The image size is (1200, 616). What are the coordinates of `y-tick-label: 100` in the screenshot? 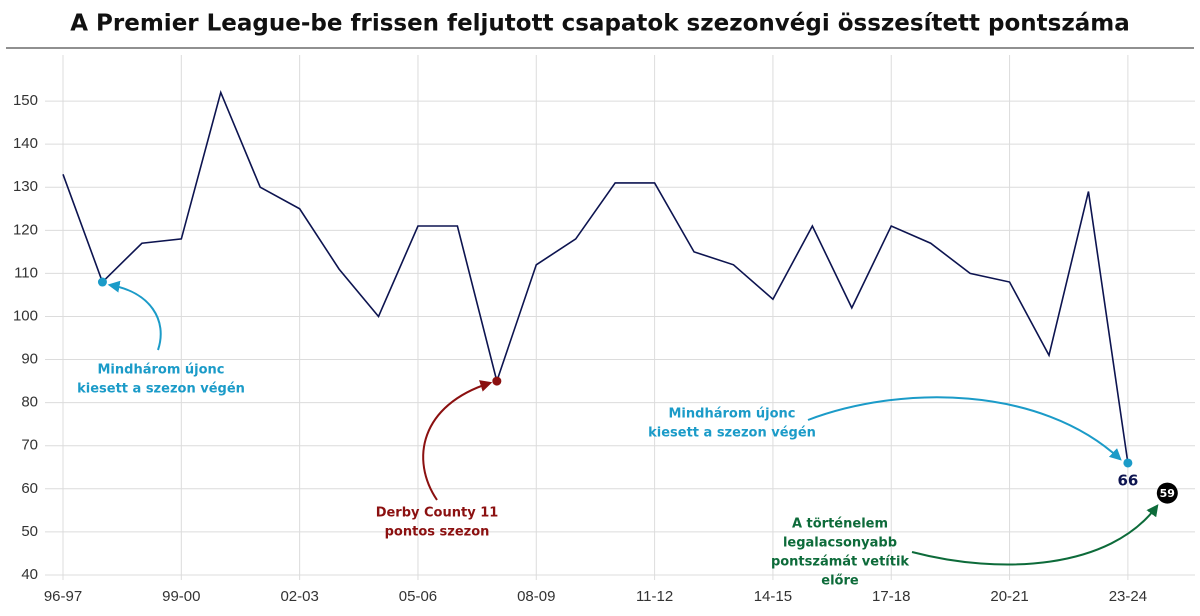 It's located at (25, 315).